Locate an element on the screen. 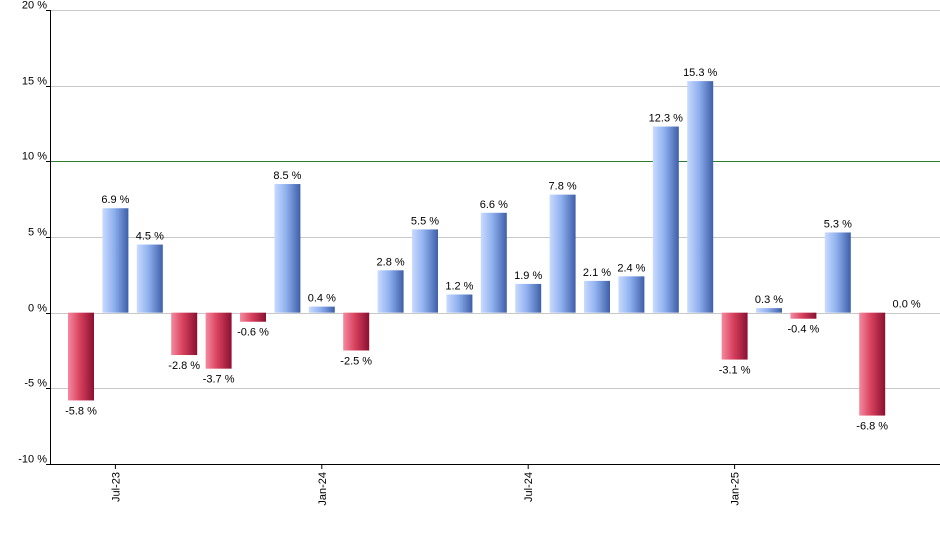  data-label: -3.7 % is located at coordinates (219, 380).